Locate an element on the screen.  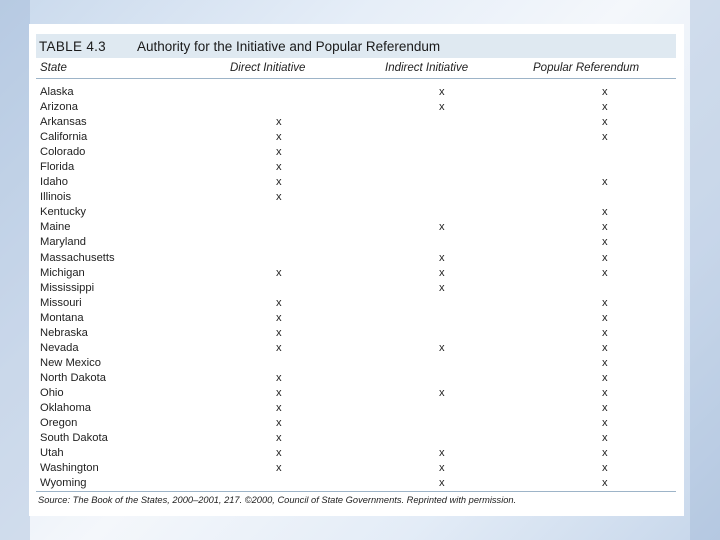
source-label: Source: is located at coordinates (54, 500).